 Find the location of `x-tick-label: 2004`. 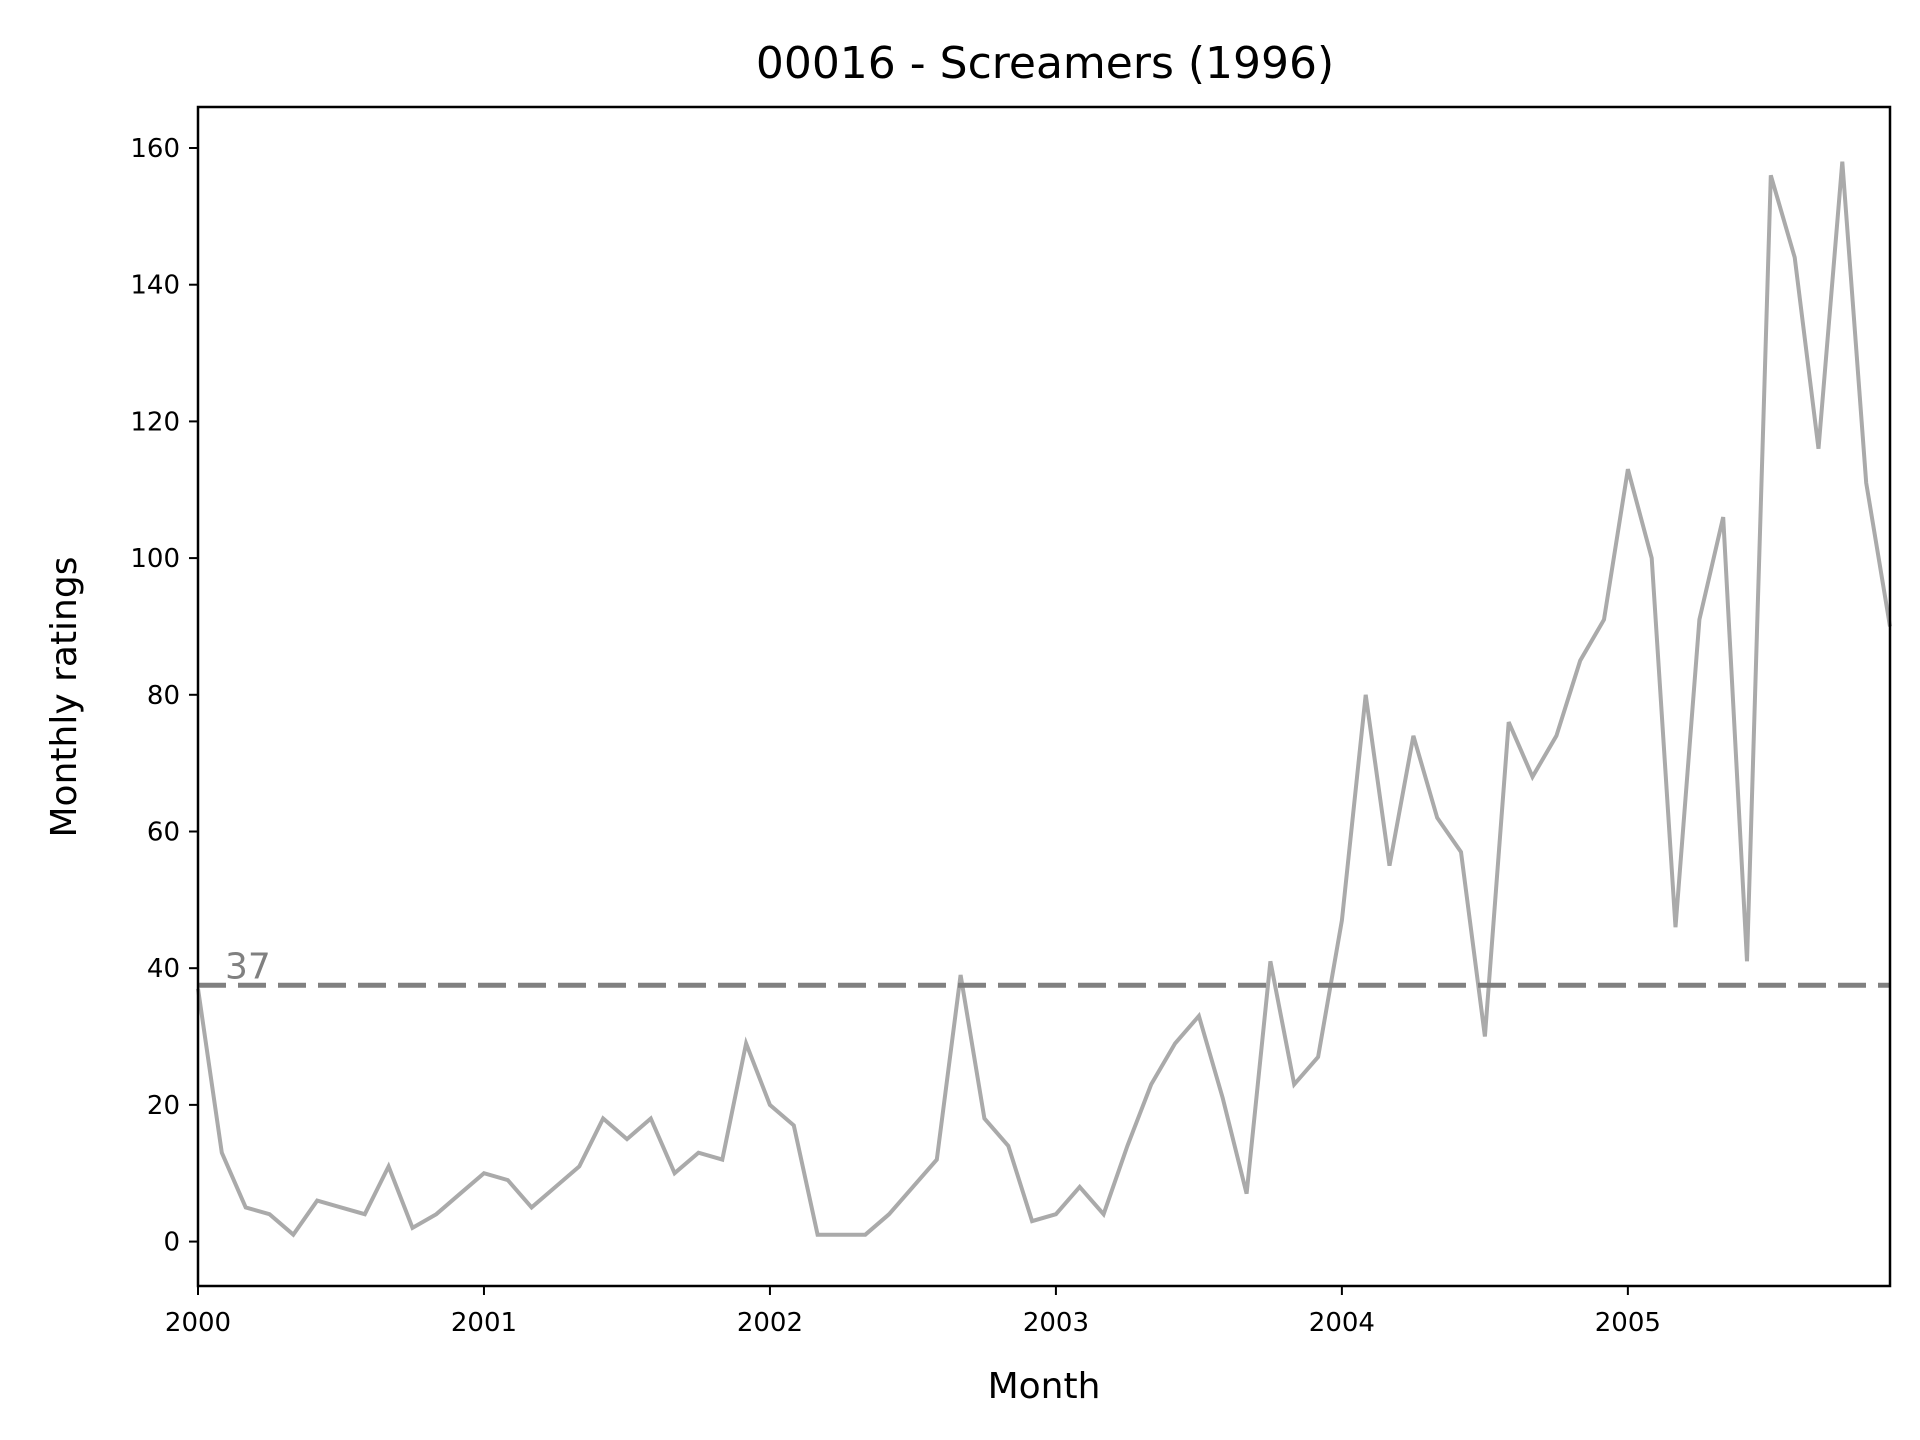

x-tick-label: 2004 is located at coordinates (1342, 1323).